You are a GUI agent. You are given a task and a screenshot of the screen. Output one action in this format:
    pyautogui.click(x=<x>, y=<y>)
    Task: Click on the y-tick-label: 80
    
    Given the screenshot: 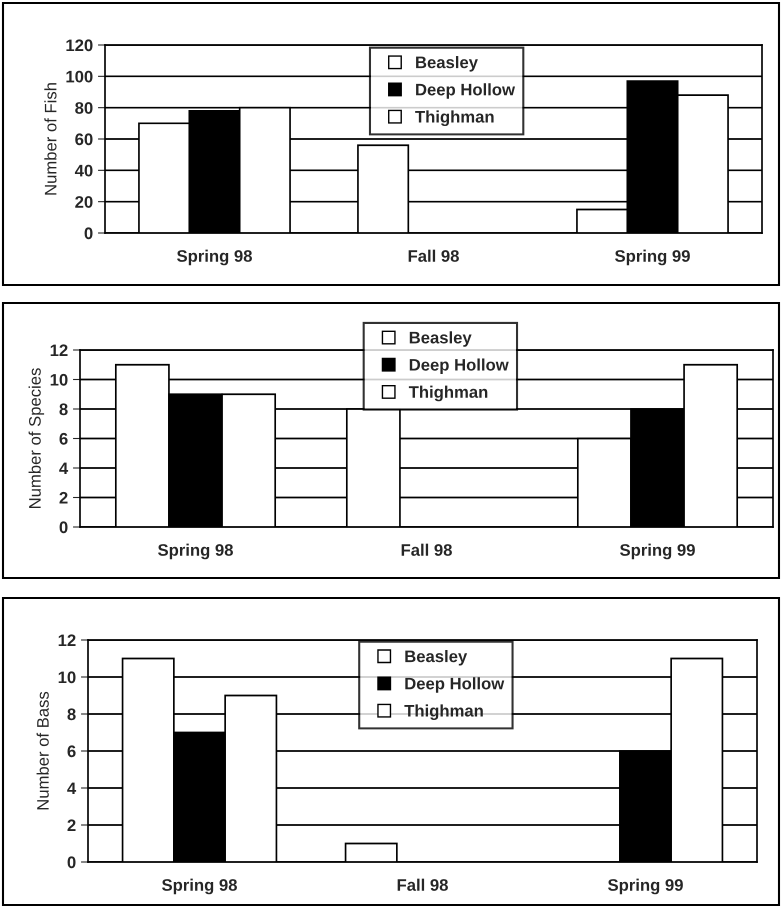 What is the action you would take?
    pyautogui.click(x=84, y=108)
    